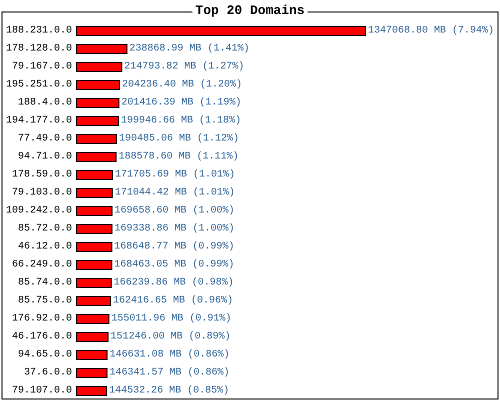 The height and width of the screenshot is (403, 500). I want to click on y-tick-label: 94.65.0.0, so click(45, 355).